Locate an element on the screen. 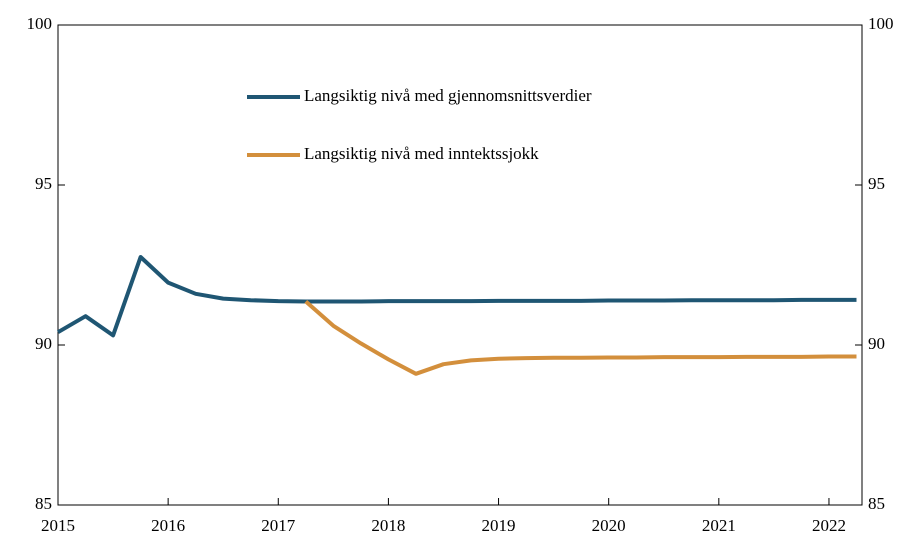  y2-tick-label: 90 is located at coordinates (876, 343).